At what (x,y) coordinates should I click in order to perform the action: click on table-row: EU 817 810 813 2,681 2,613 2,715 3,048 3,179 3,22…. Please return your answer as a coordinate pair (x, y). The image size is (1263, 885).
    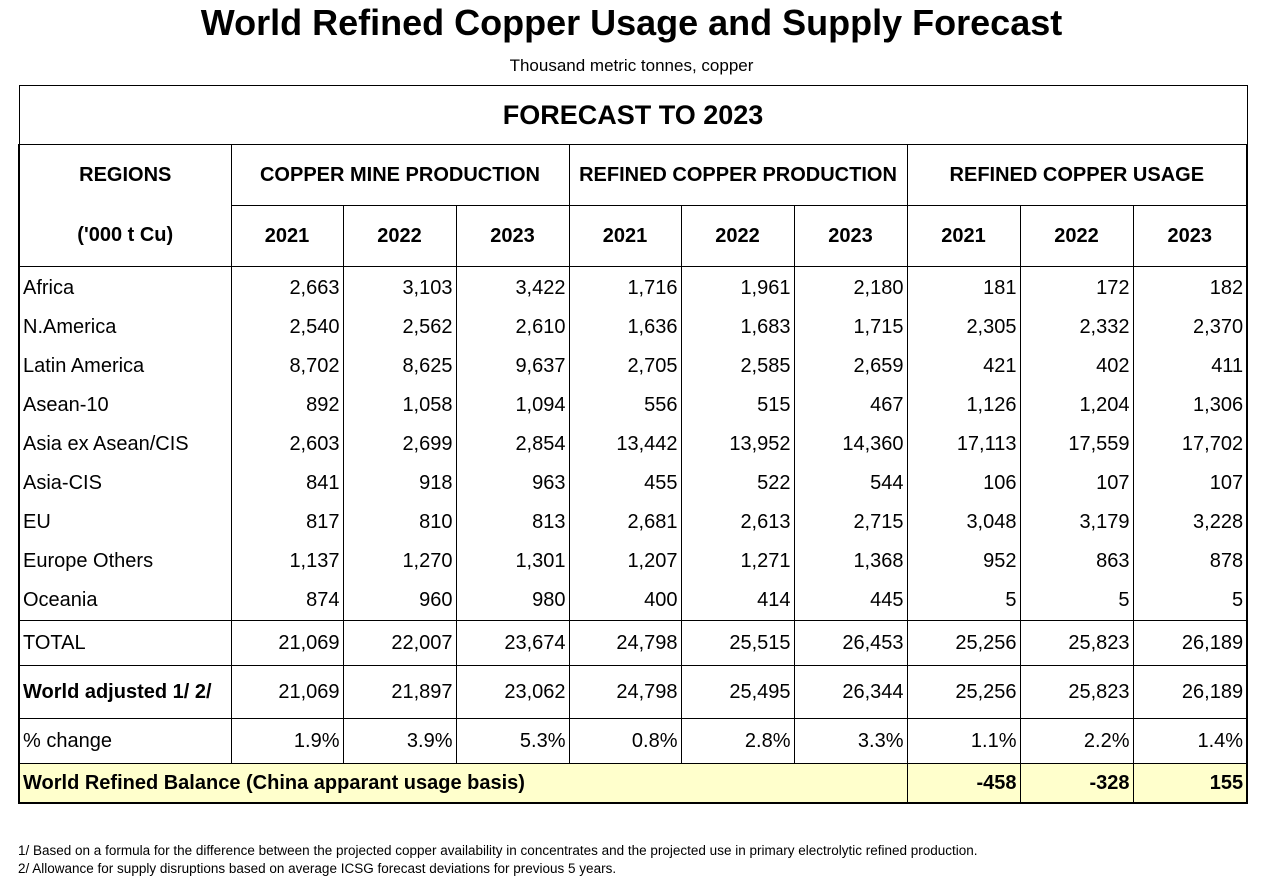
    Looking at the image, I should click on (633, 522).